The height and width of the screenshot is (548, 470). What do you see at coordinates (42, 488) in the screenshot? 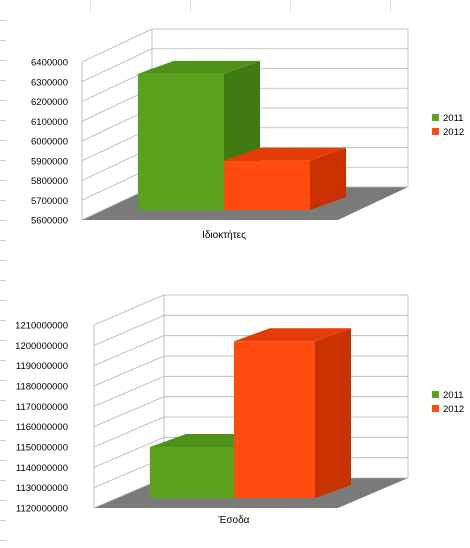
I see `y-tick-label: 1130000000` at bounding box center [42, 488].